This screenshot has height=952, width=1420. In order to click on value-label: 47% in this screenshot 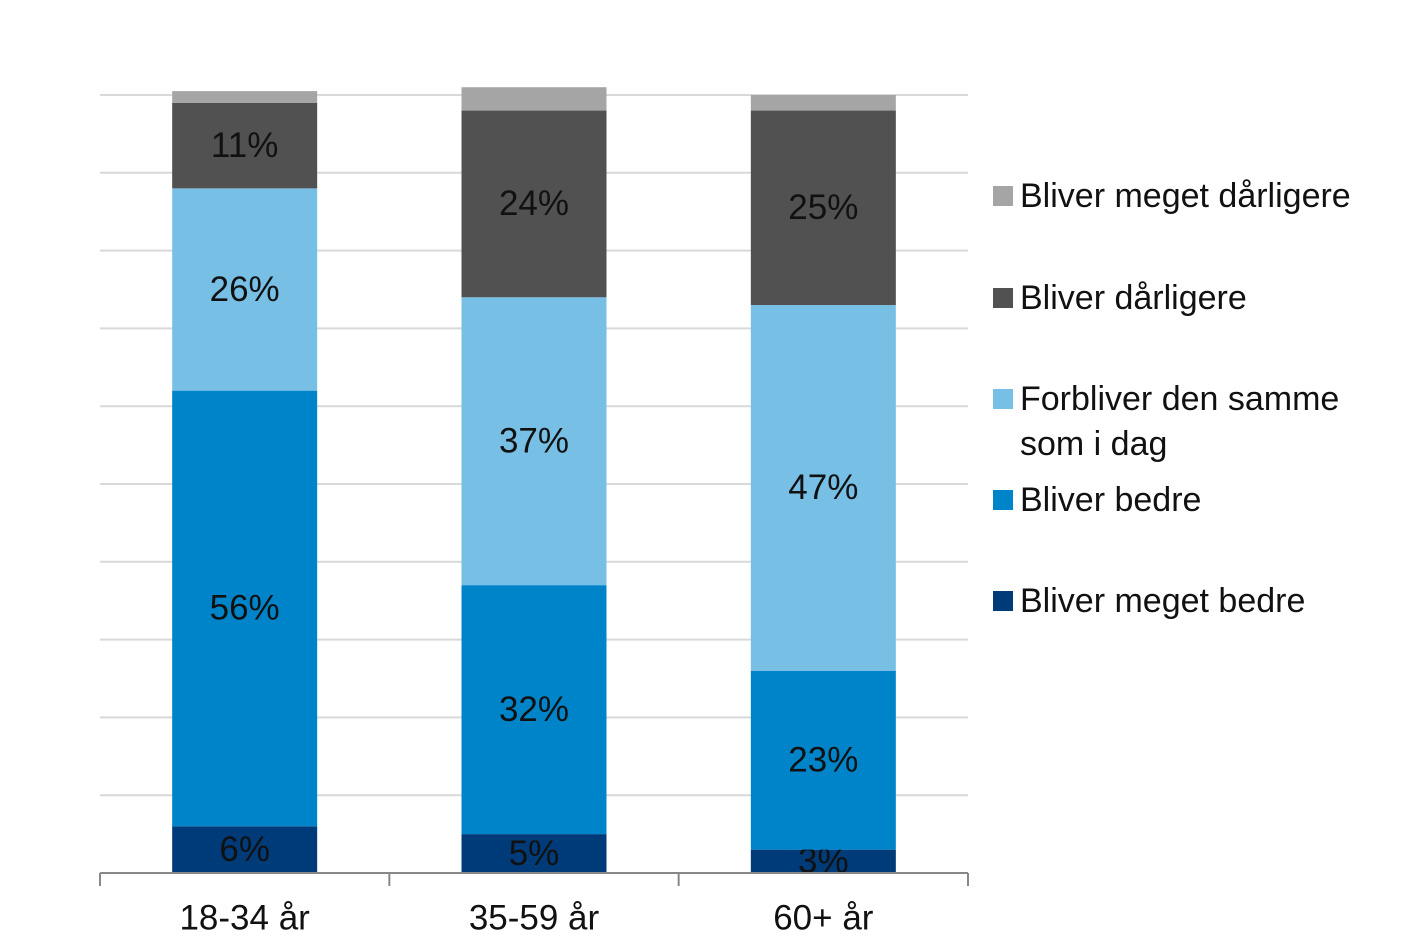, I will do `click(823, 487)`.